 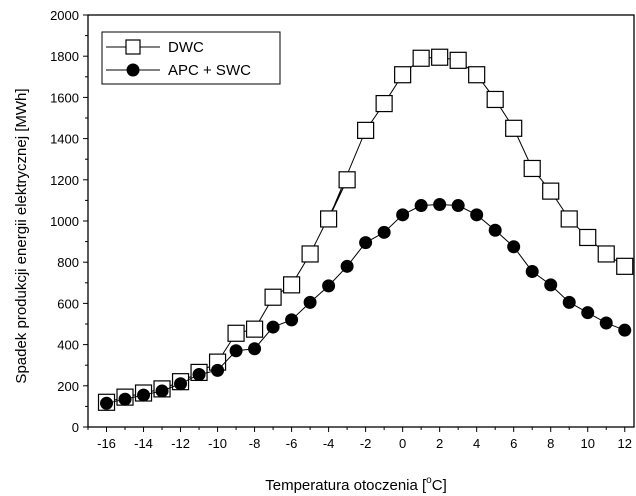 I want to click on y-axis: 0 200 400 600 800 1000 1200 1400 1600 1800 2000, so click(x=69, y=221).